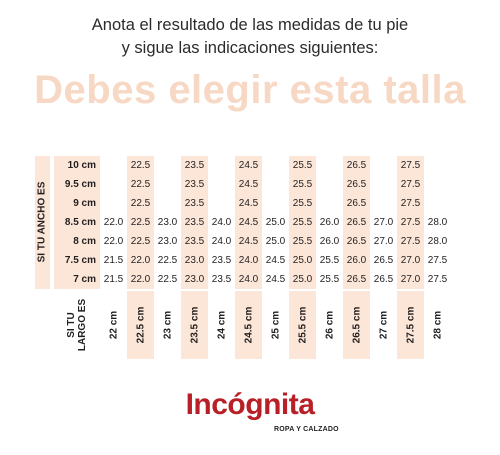 The width and height of the screenshot is (500, 455). What do you see at coordinates (77, 203) in the screenshot?
I see `width-row-header: 9 cm` at bounding box center [77, 203].